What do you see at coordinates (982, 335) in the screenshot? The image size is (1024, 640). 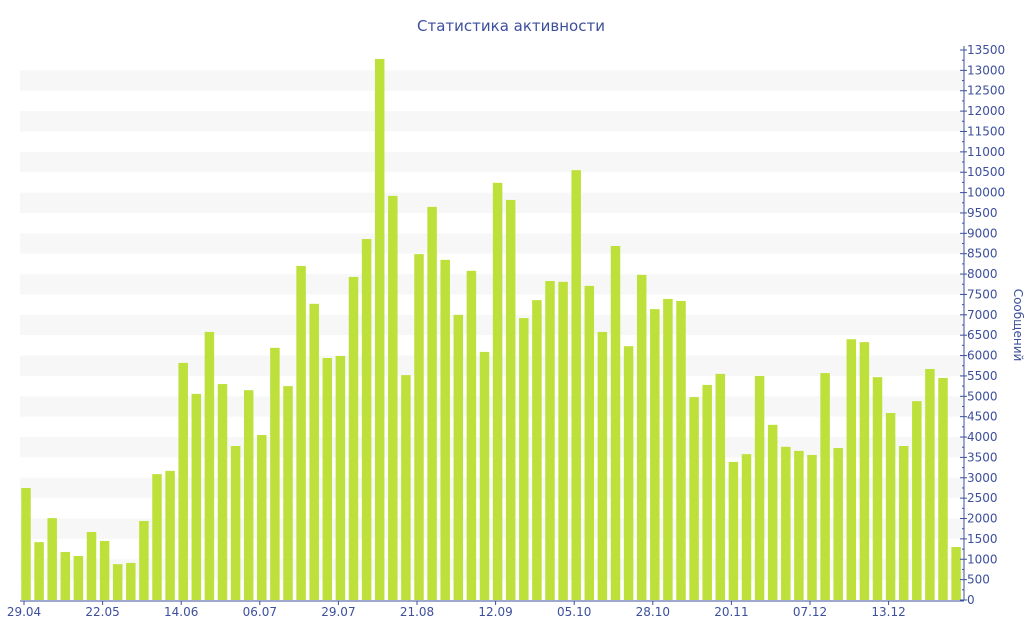 I see `y-tick-label: 6500` at bounding box center [982, 335].